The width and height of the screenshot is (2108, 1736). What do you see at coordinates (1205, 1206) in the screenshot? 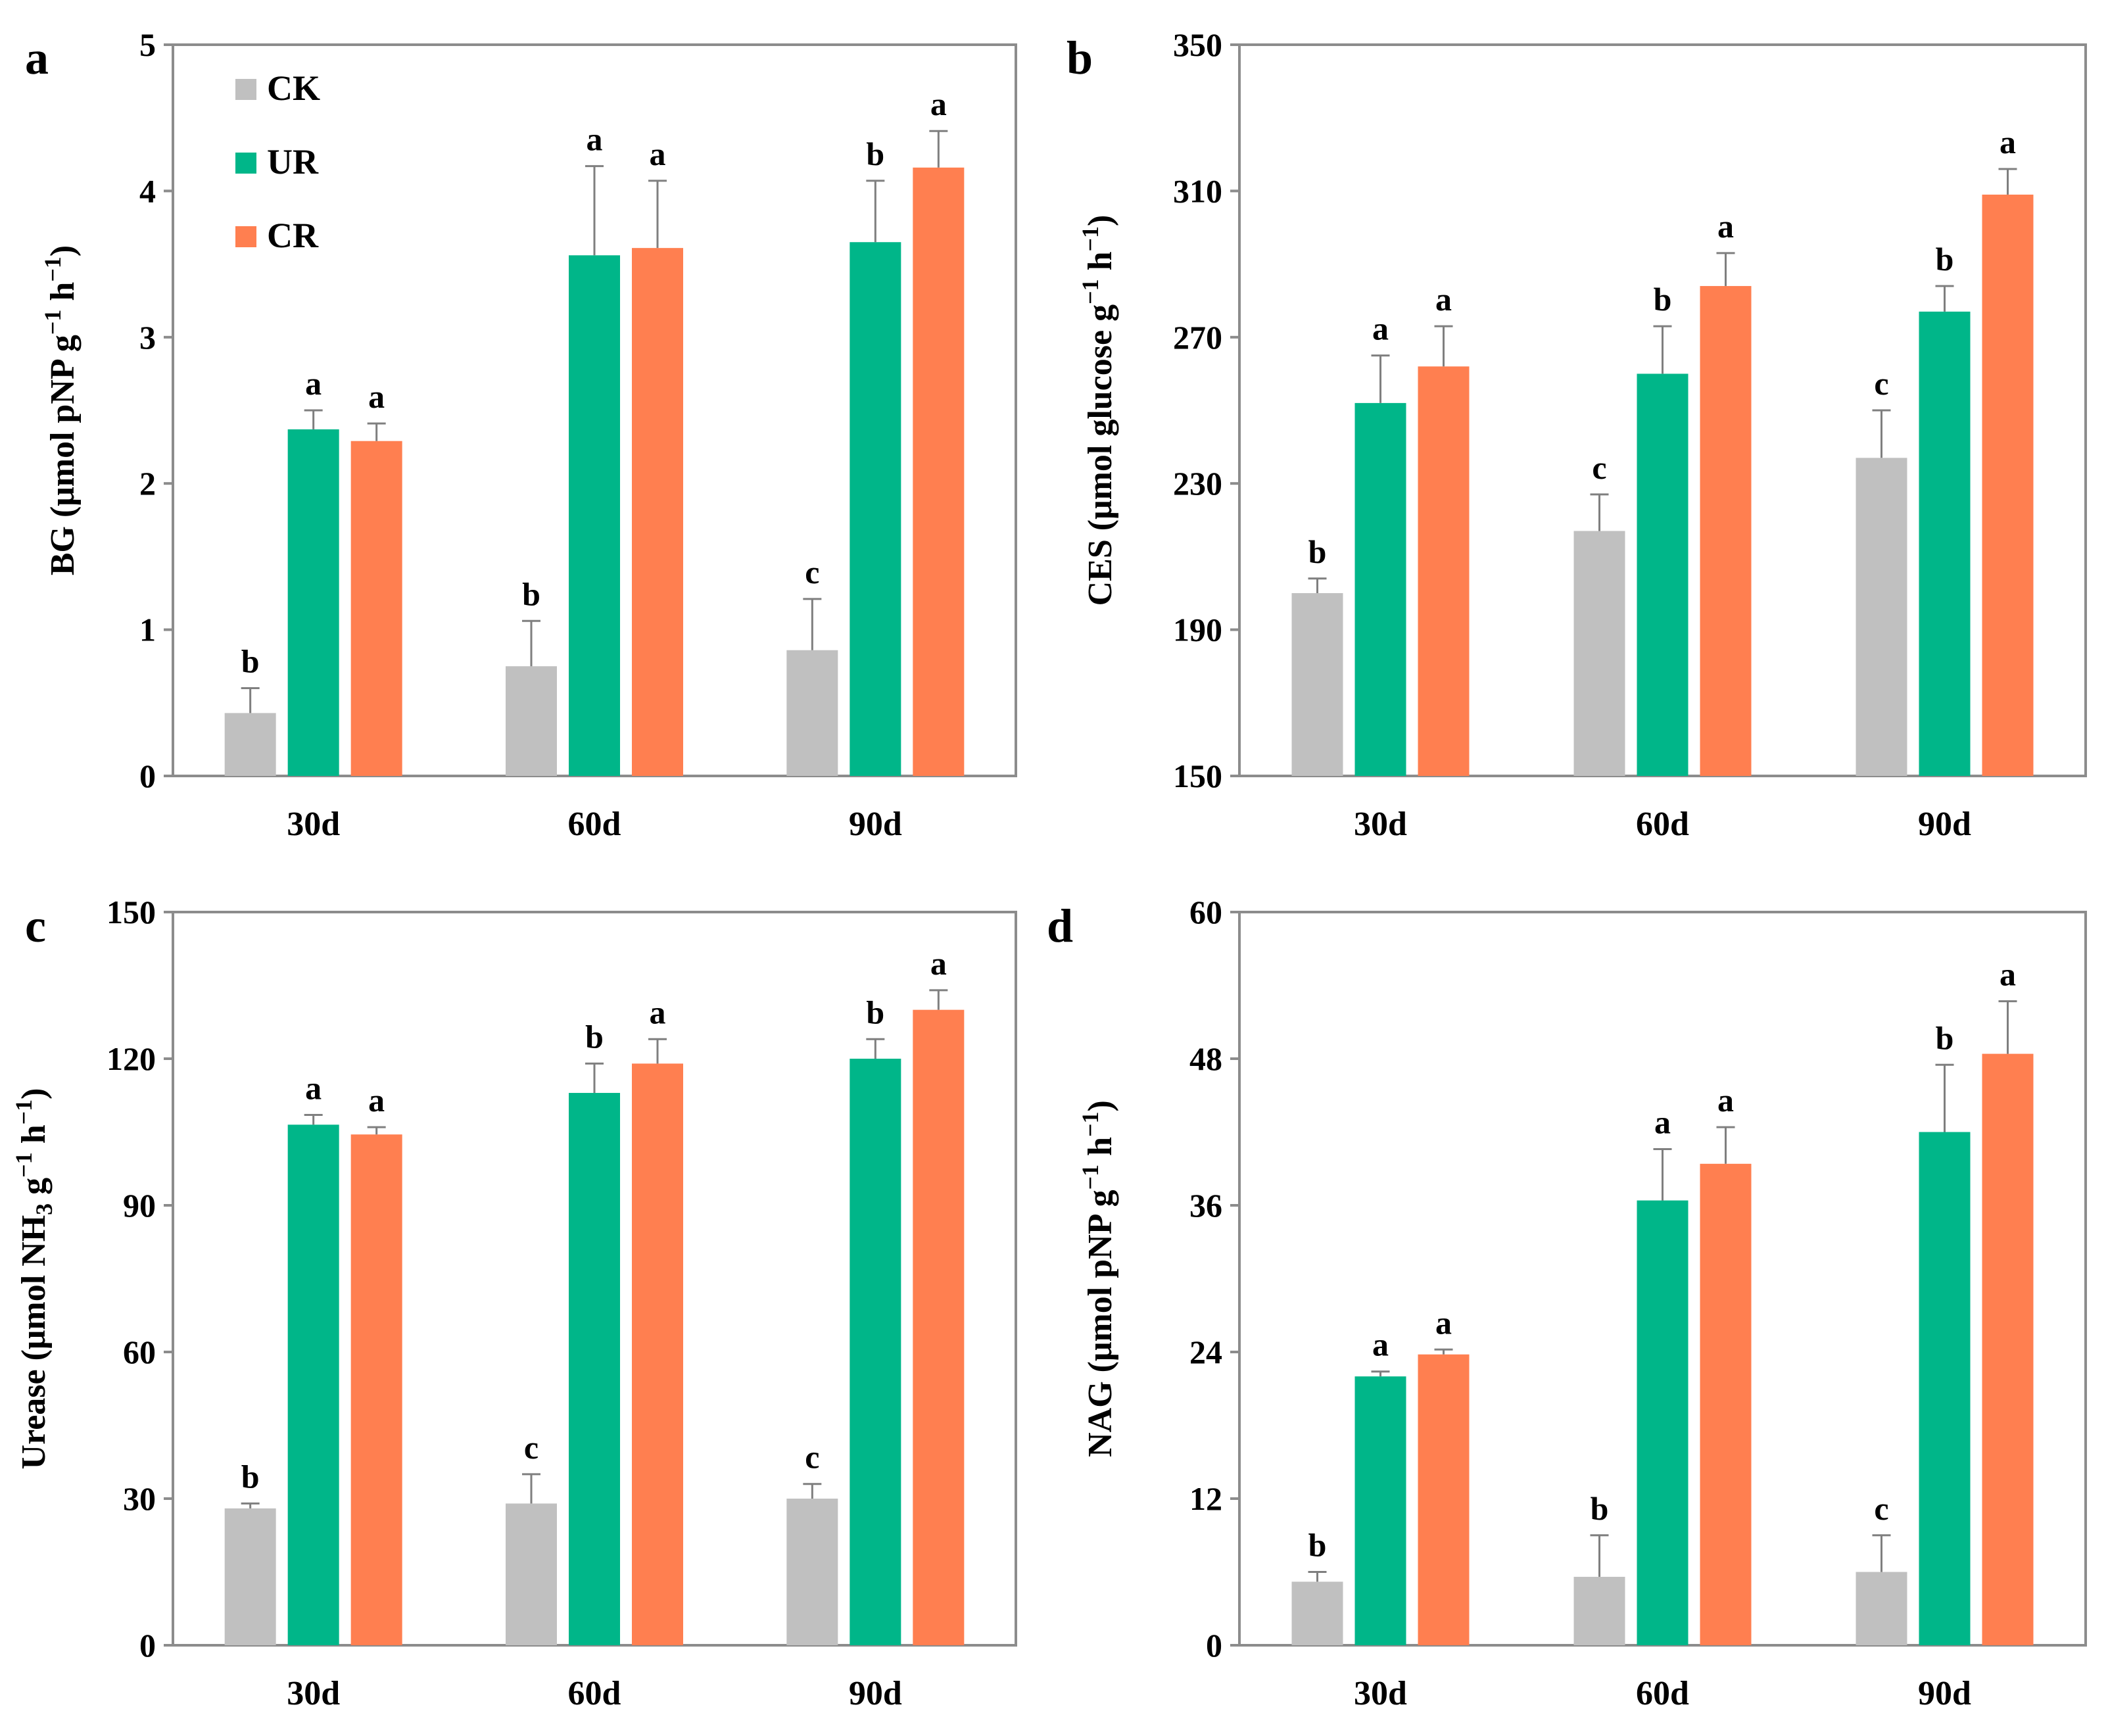
I see `y-tick-label: 36` at bounding box center [1205, 1206].